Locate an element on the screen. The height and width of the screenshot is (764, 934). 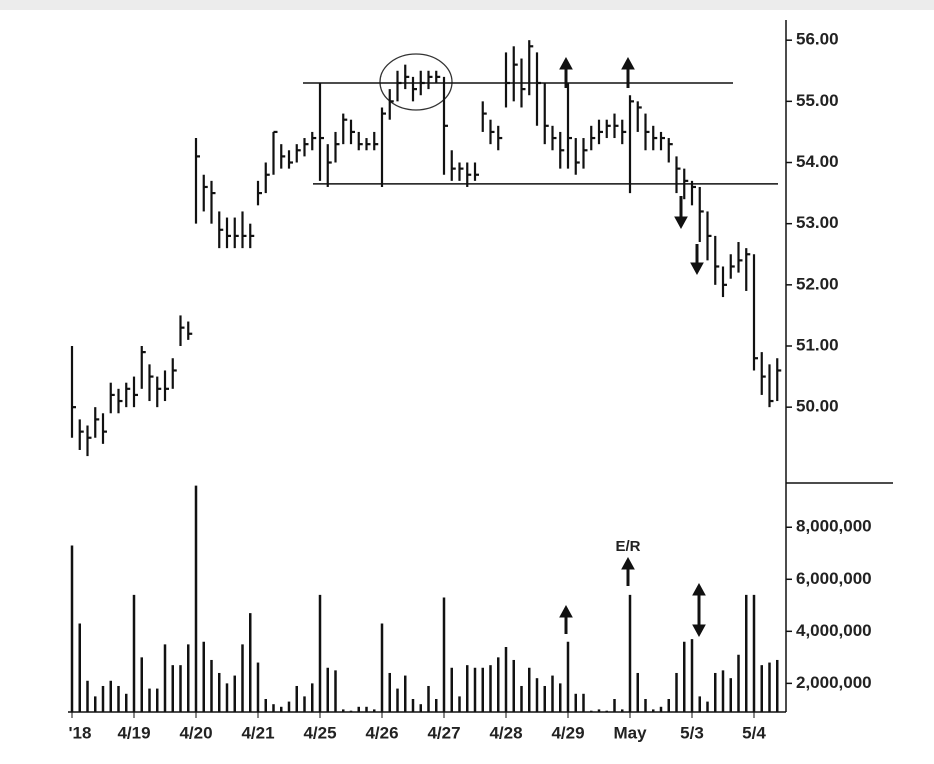
x-tick-label: 5/4 is located at coordinates (754, 732).